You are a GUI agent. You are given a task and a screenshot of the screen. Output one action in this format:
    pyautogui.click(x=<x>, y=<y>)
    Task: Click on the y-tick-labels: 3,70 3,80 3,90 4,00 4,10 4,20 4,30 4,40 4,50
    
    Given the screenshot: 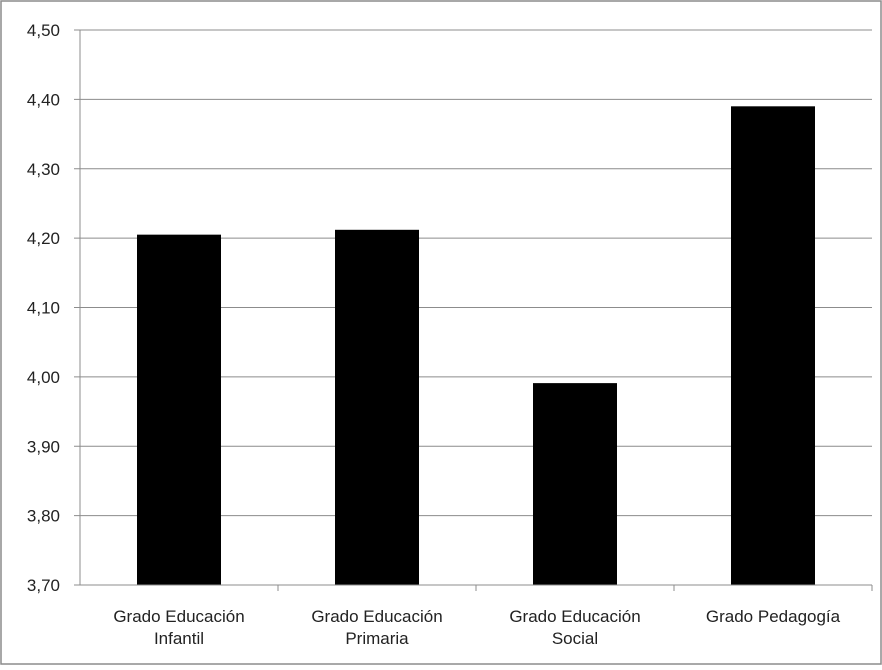 What is the action you would take?
    pyautogui.click(x=43, y=308)
    